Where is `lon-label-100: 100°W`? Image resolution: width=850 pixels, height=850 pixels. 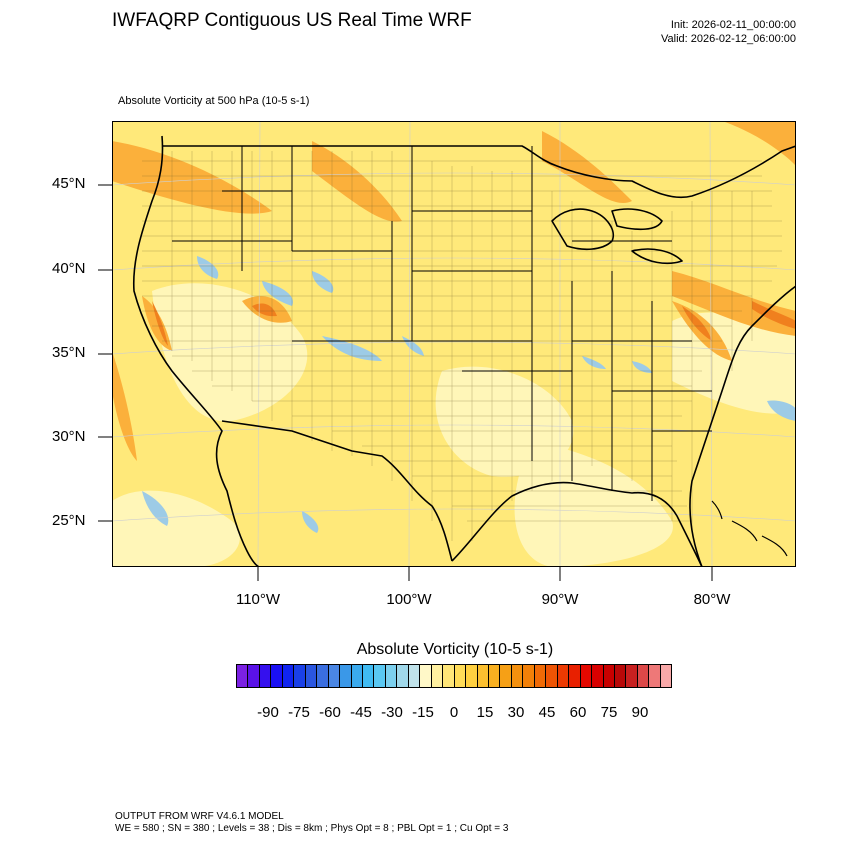
lon-label-100: 100°W is located at coordinates (409, 599).